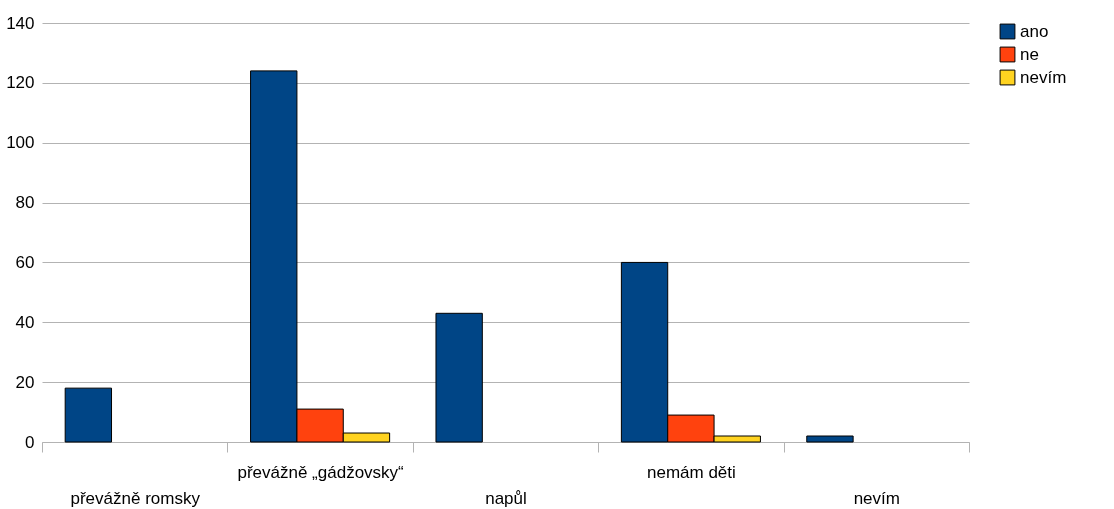 This screenshot has height=509, width=1114. I want to click on x-tick-label: převážně „gádžovsky“, so click(321, 472).